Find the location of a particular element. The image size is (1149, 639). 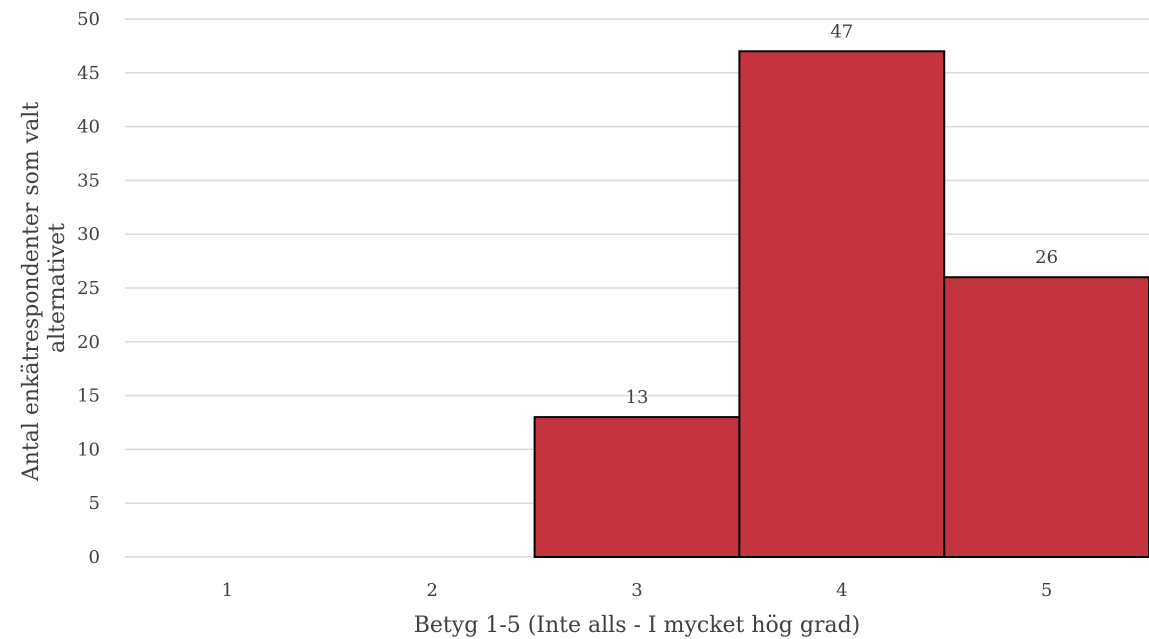

y-tick-label: 0 is located at coordinates (94, 557).